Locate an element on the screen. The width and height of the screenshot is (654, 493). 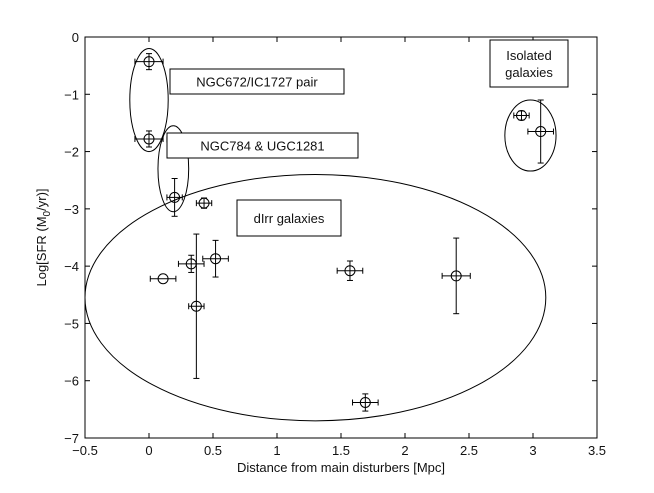
y-tick-label: −6 is located at coordinates (71, 381).